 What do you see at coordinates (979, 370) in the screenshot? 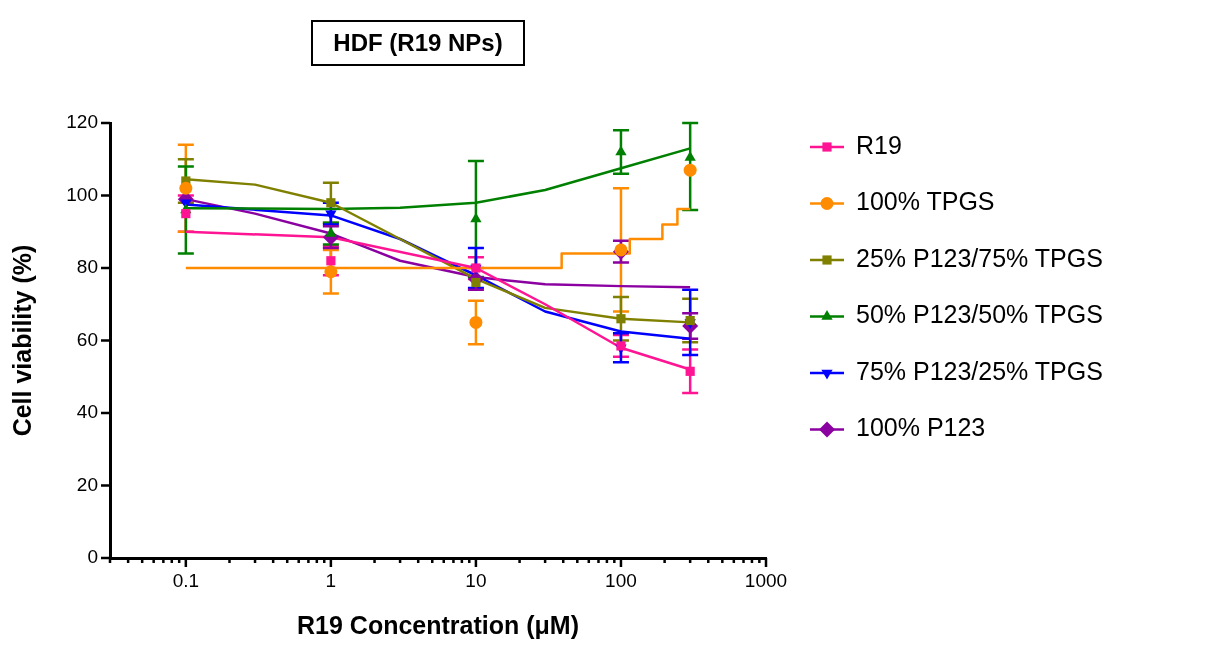
I see `legend-label: 75% P123/25% TPGS` at bounding box center [979, 370].